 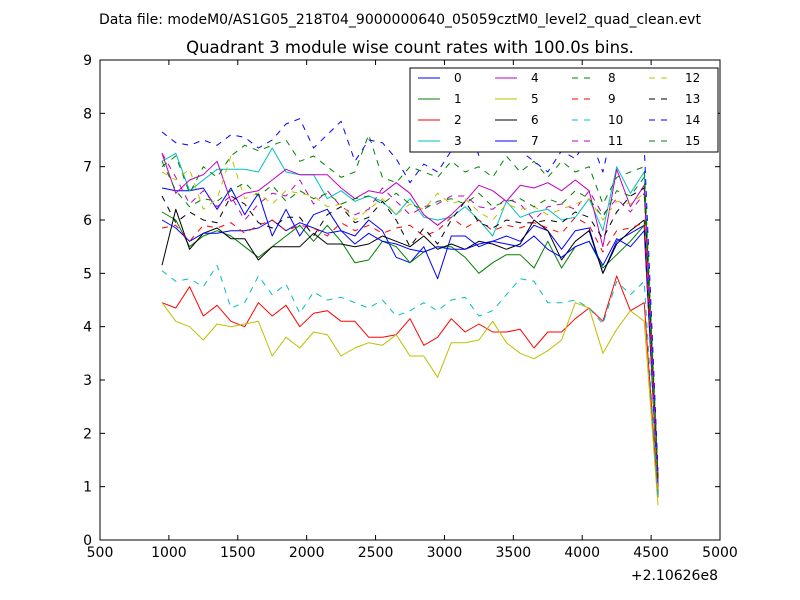 What do you see at coordinates (615, 141) in the screenshot?
I see `legend-label-11: 11` at bounding box center [615, 141].